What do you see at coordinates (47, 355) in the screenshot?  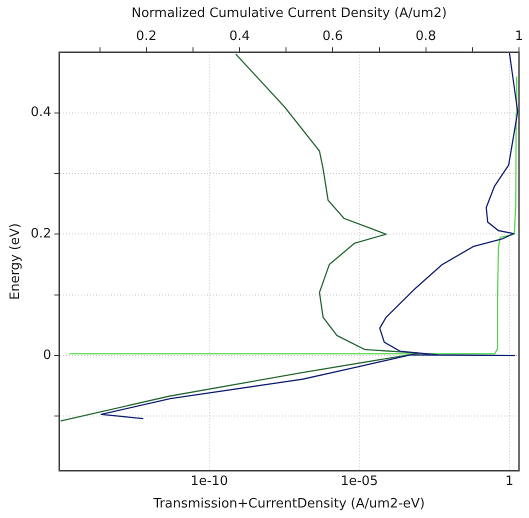 I see `y-tick-label: 0` at bounding box center [47, 355].